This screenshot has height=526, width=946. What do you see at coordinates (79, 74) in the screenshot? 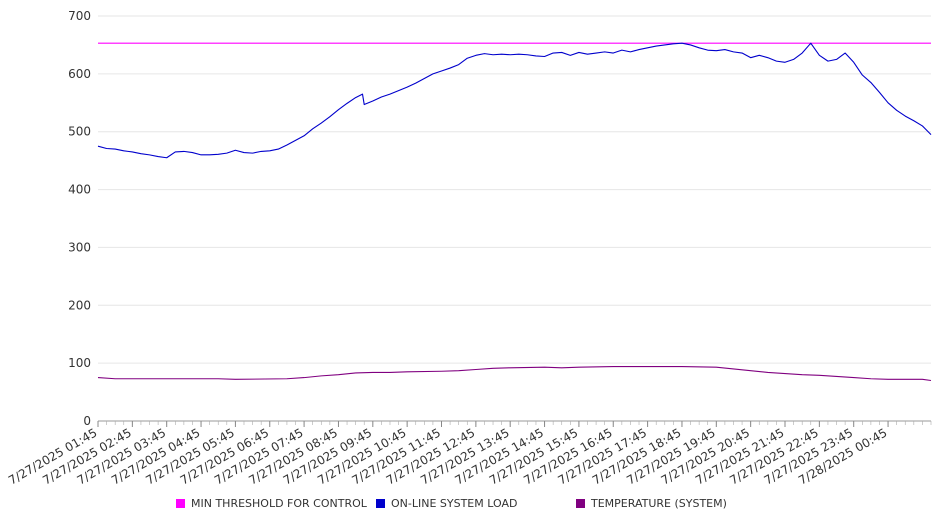
I see `y-tick-label: 600` at bounding box center [79, 74].